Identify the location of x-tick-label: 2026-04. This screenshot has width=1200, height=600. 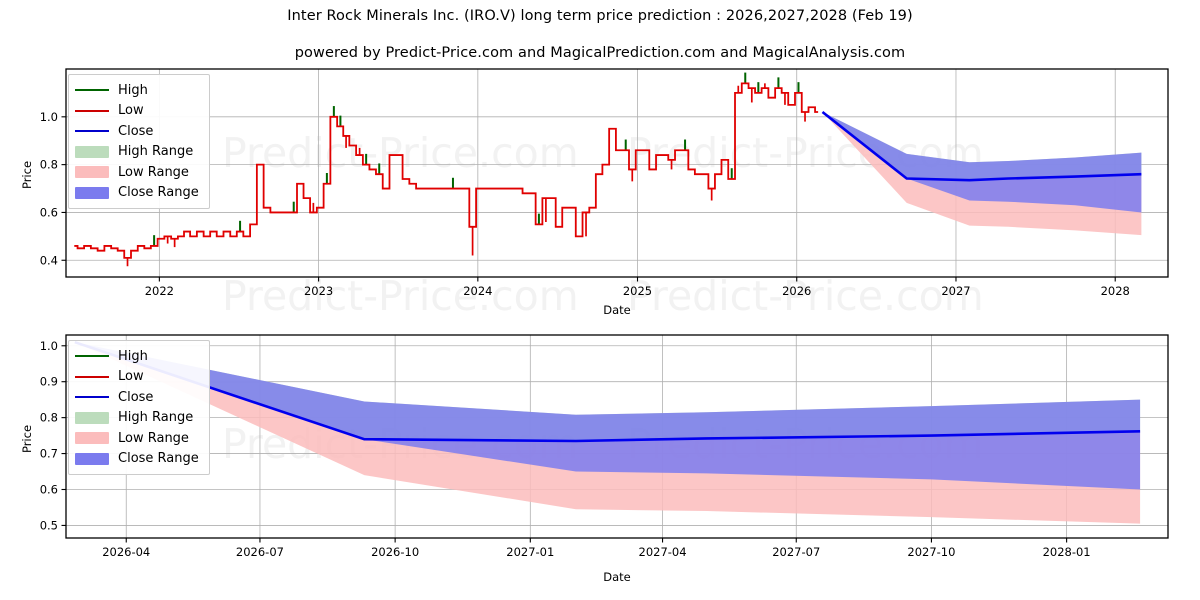
(126, 552).